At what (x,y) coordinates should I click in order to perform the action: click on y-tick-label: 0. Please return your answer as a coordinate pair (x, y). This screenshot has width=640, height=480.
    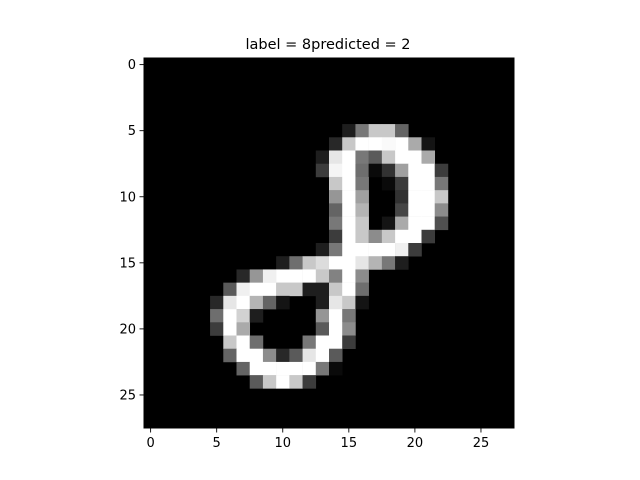
    Looking at the image, I should click on (132, 65).